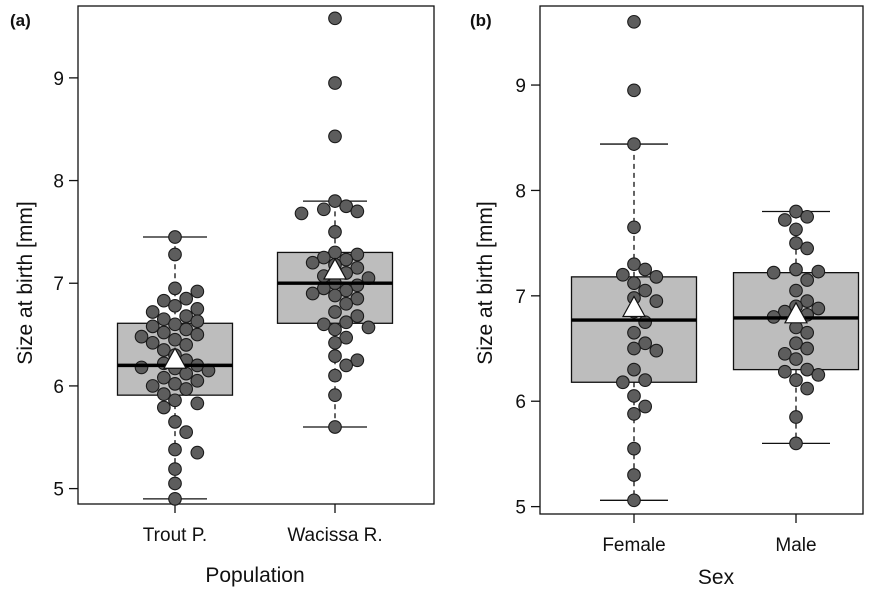 The image size is (880, 590). What do you see at coordinates (25, 282) in the screenshot?
I see `panel-a-y-axis-title: Size at birth [mm]` at bounding box center [25, 282].